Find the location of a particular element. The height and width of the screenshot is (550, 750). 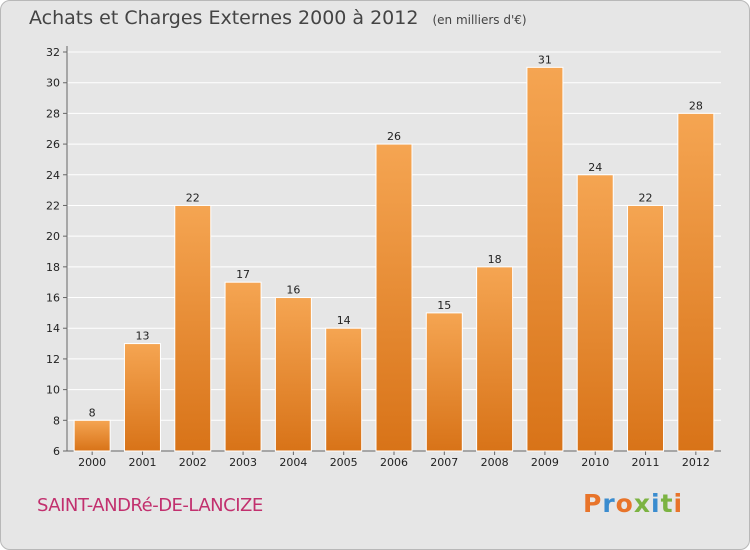

brand-letter: o is located at coordinates (624, 503).